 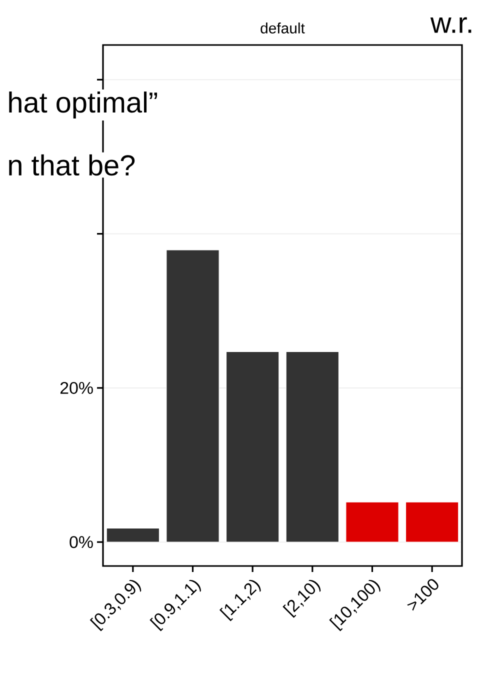 What do you see at coordinates (76, 388) in the screenshot?
I see `y-tick-label: 20%` at bounding box center [76, 388].